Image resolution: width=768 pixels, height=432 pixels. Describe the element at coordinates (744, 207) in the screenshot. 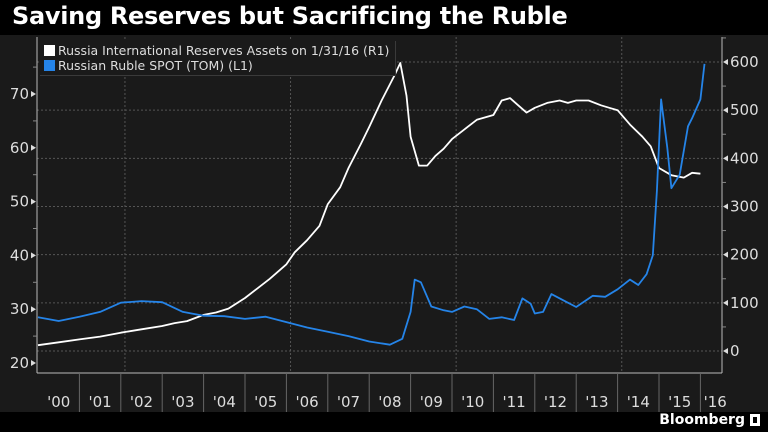

I see `right-tick-label: 300` at that location.